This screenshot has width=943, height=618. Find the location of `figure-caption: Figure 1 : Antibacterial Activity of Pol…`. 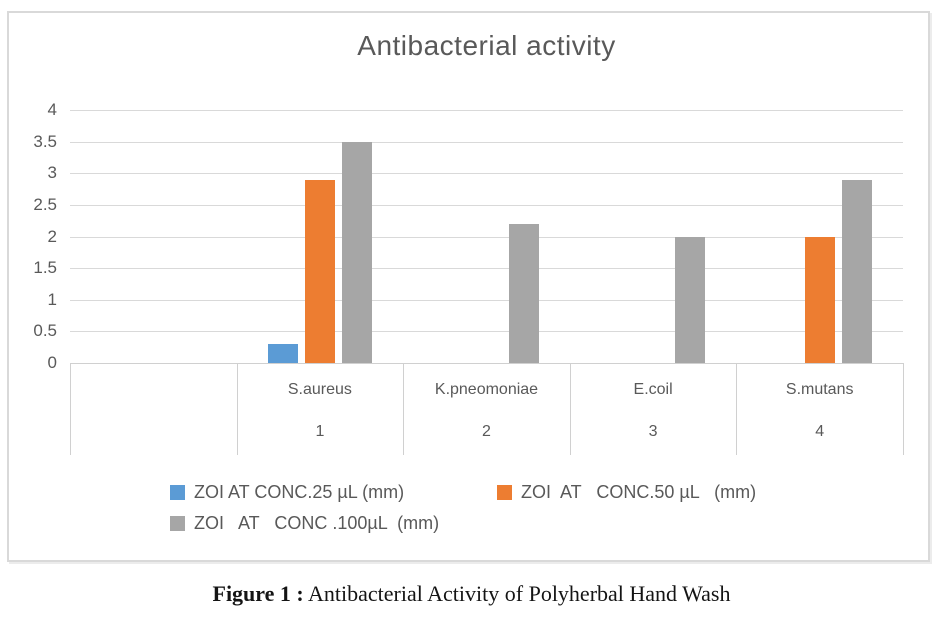

figure-caption: Figure 1 : Antibacterial Activity of Pol… is located at coordinates (471, 594).